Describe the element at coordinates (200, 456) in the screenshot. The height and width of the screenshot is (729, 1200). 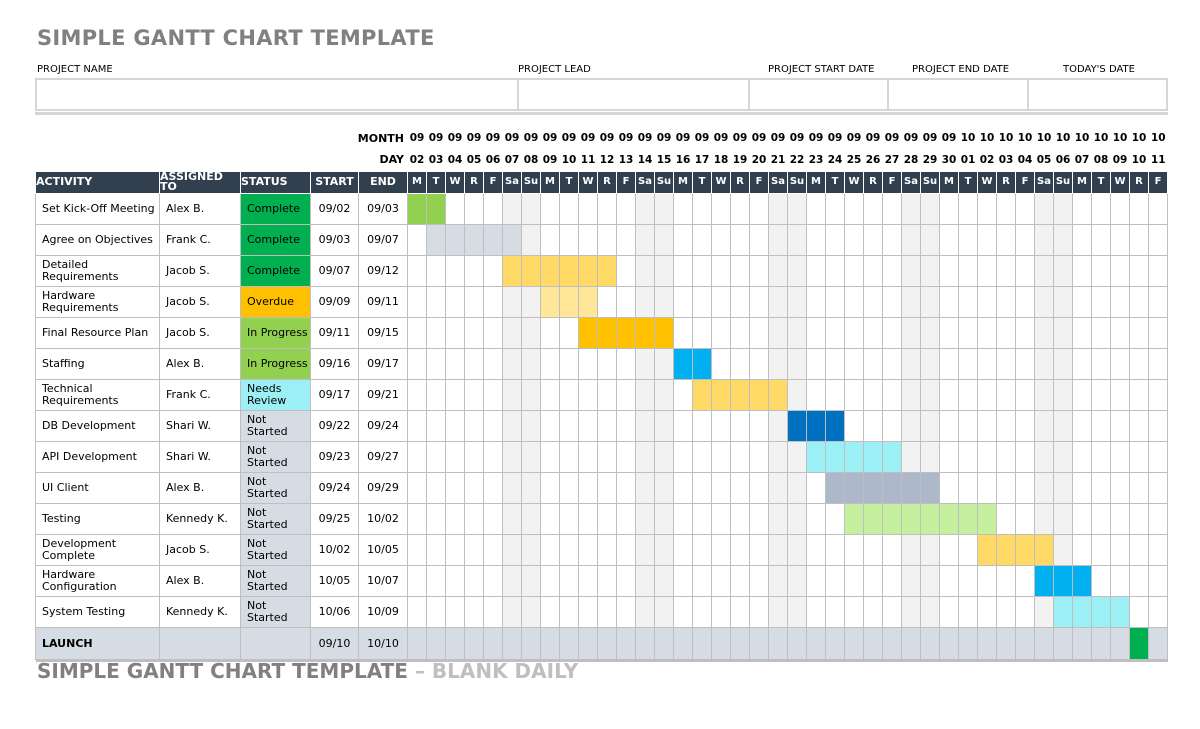
I see `task-assigned: Shari W.` at that location.